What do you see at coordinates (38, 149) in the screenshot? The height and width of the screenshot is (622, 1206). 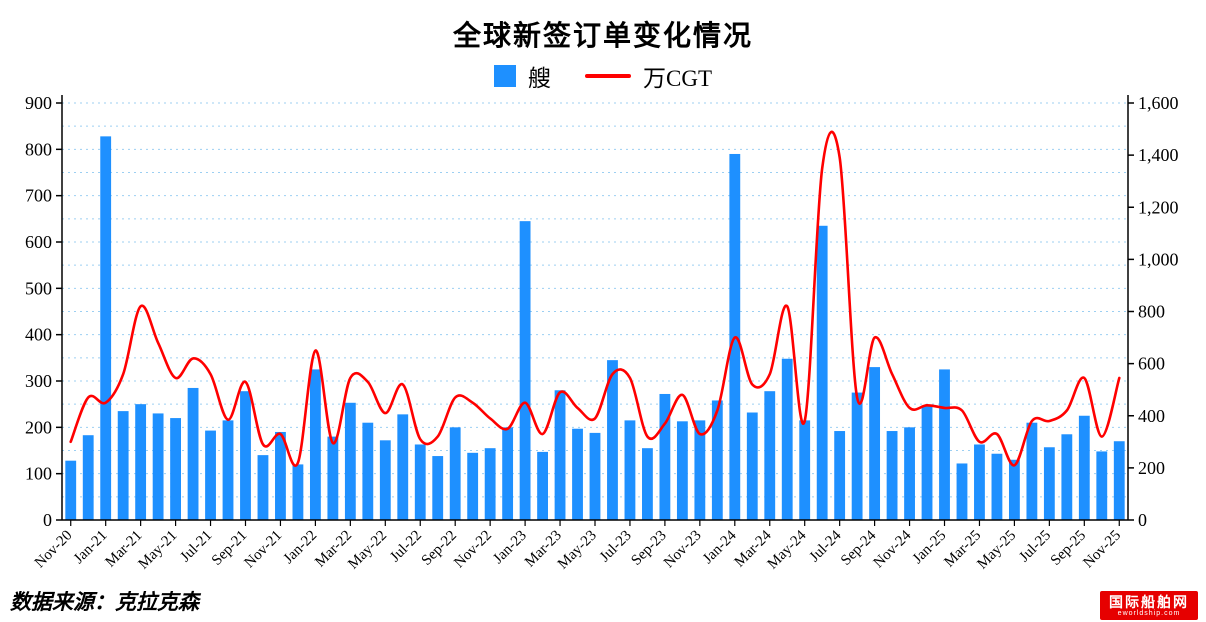 I see `left-axis-tick-label: 800` at bounding box center [38, 149].